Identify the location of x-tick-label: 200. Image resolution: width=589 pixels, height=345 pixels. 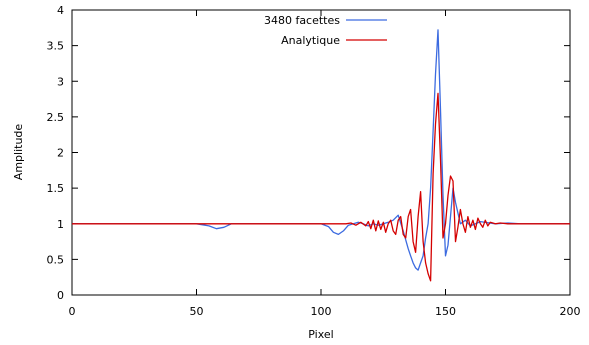
(570, 311).